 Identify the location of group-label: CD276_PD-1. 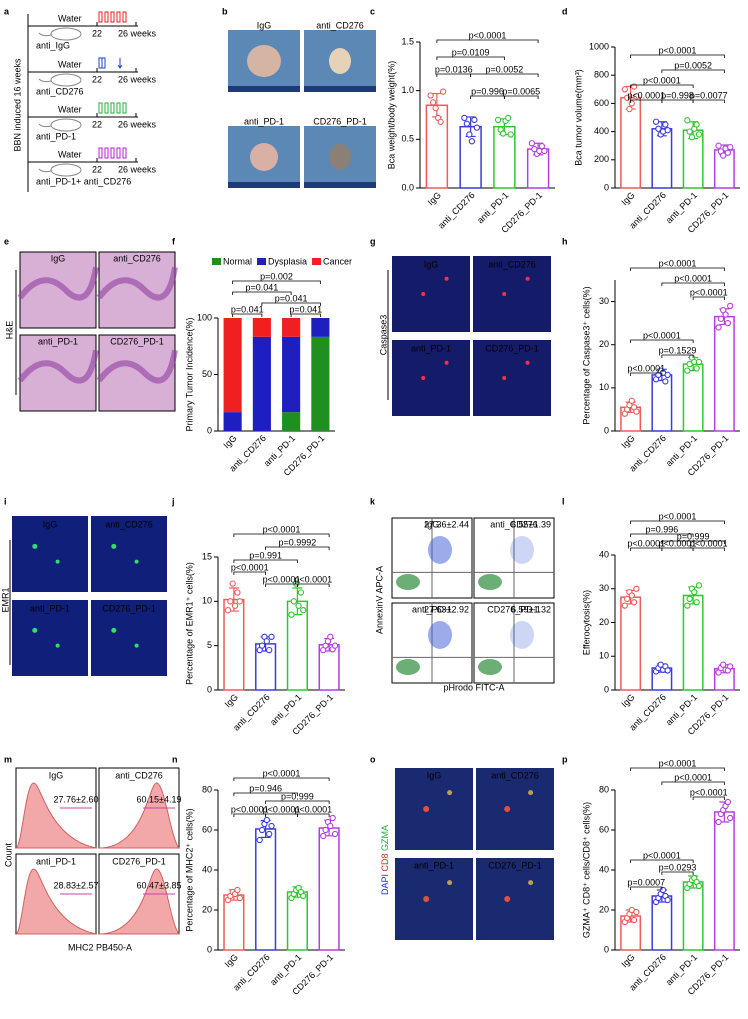
(139, 861).